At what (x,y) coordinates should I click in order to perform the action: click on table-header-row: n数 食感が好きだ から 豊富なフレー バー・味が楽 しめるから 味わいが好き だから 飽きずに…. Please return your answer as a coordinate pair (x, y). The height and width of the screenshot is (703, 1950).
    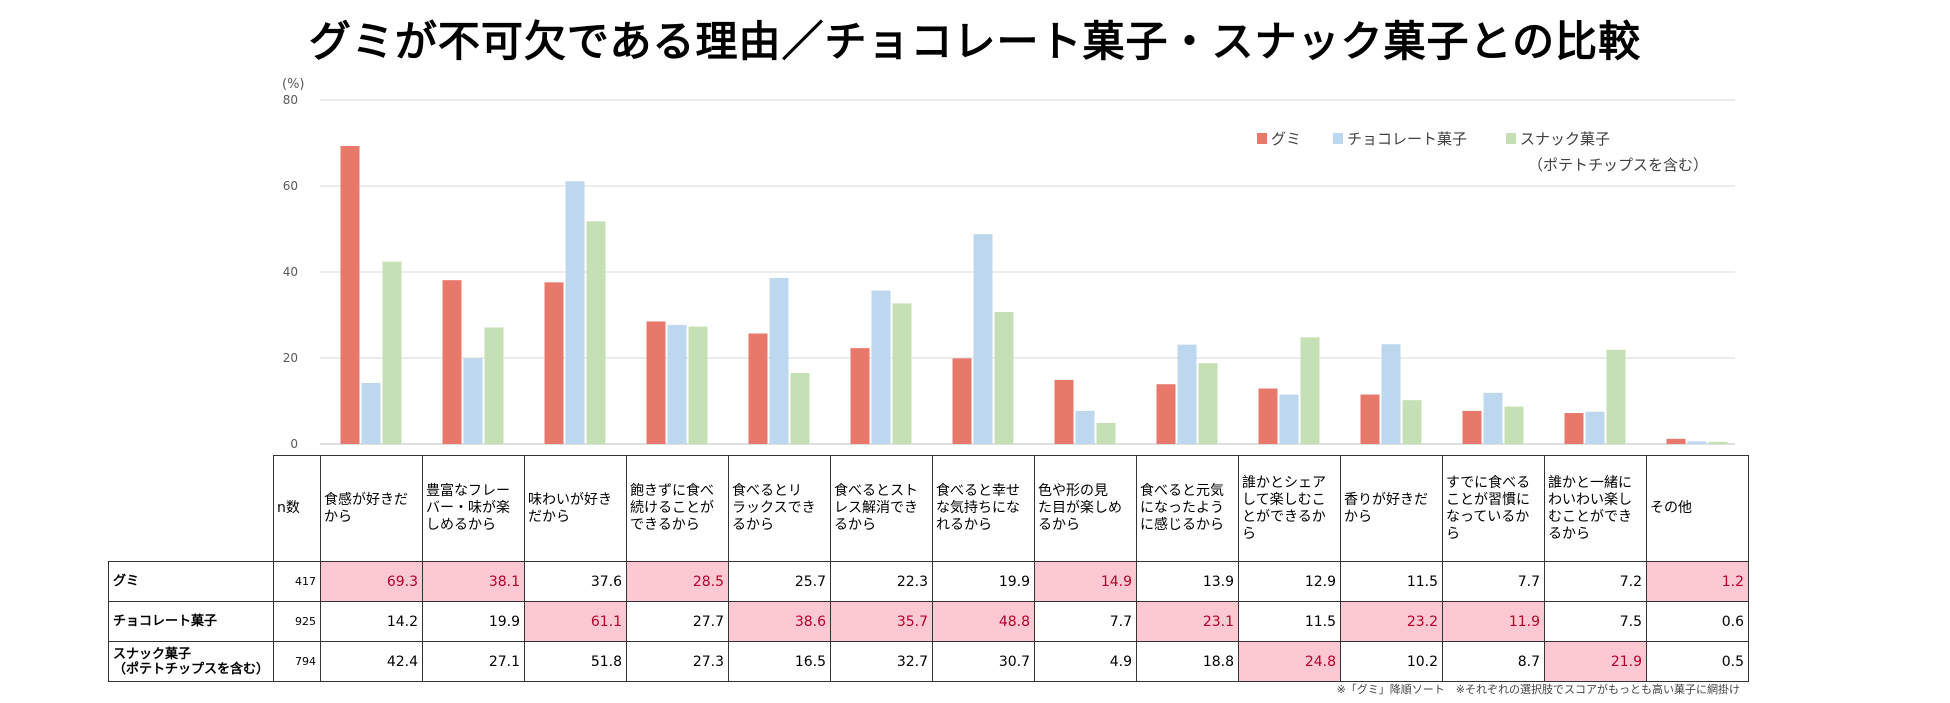
    Looking at the image, I should click on (929, 508).